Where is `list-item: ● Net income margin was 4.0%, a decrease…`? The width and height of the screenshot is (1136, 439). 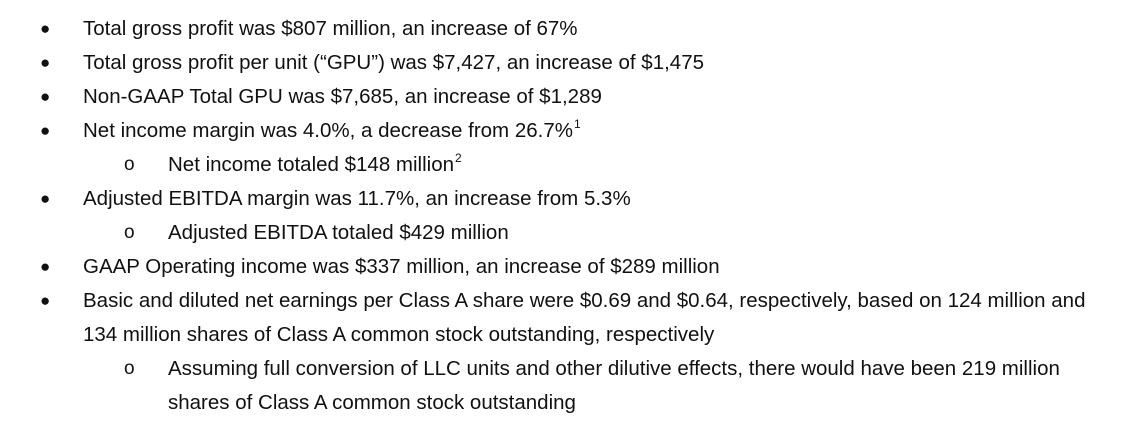 list-item: ● Net income margin was 4.0%, a decrease… is located at coordinates (556, 131).